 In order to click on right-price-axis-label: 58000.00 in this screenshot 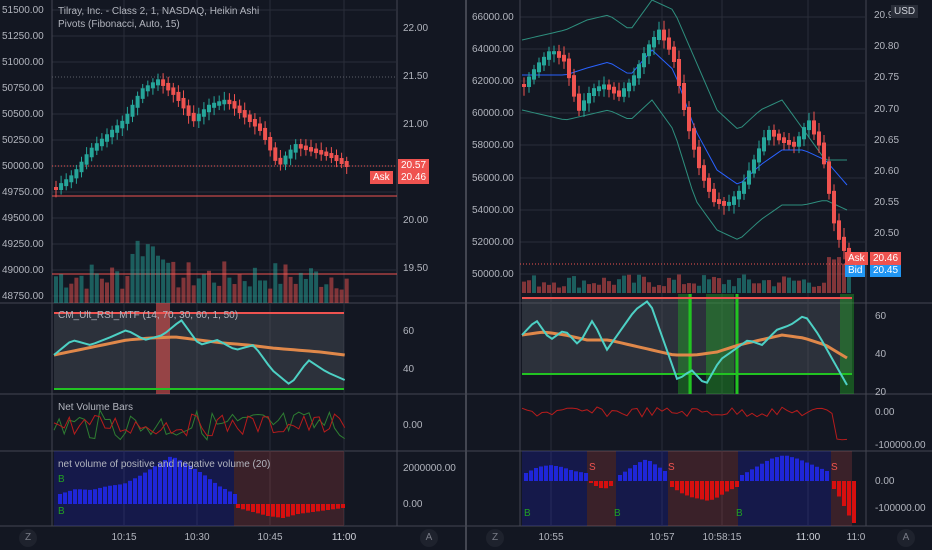, I will do `click(493, 145)`.